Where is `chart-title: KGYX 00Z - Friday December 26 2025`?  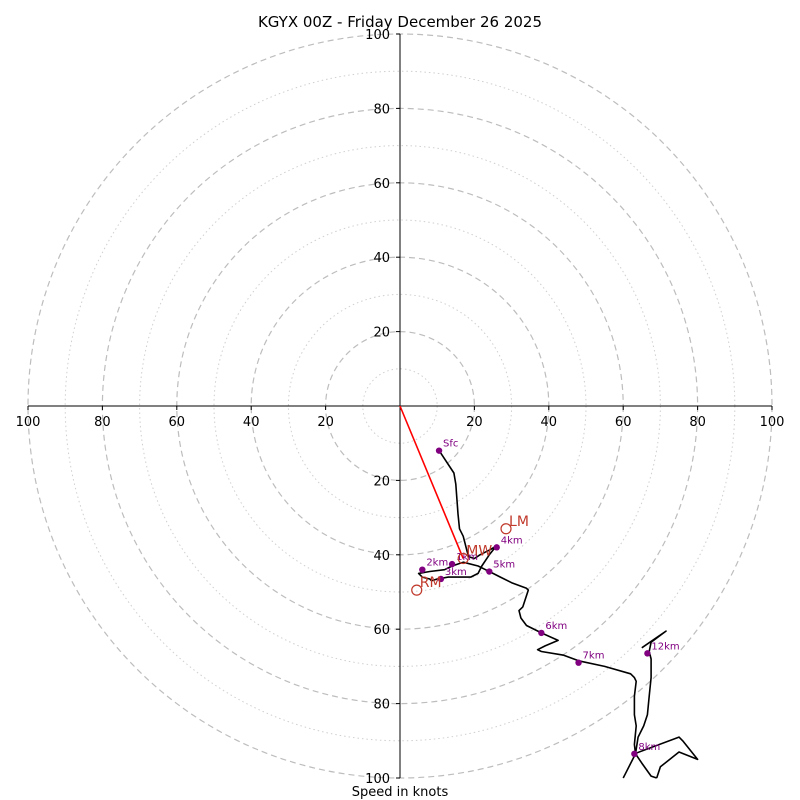
chart-title: KGYX 00Z - Friday December 26 2025 is located at coordinates (400, 22).